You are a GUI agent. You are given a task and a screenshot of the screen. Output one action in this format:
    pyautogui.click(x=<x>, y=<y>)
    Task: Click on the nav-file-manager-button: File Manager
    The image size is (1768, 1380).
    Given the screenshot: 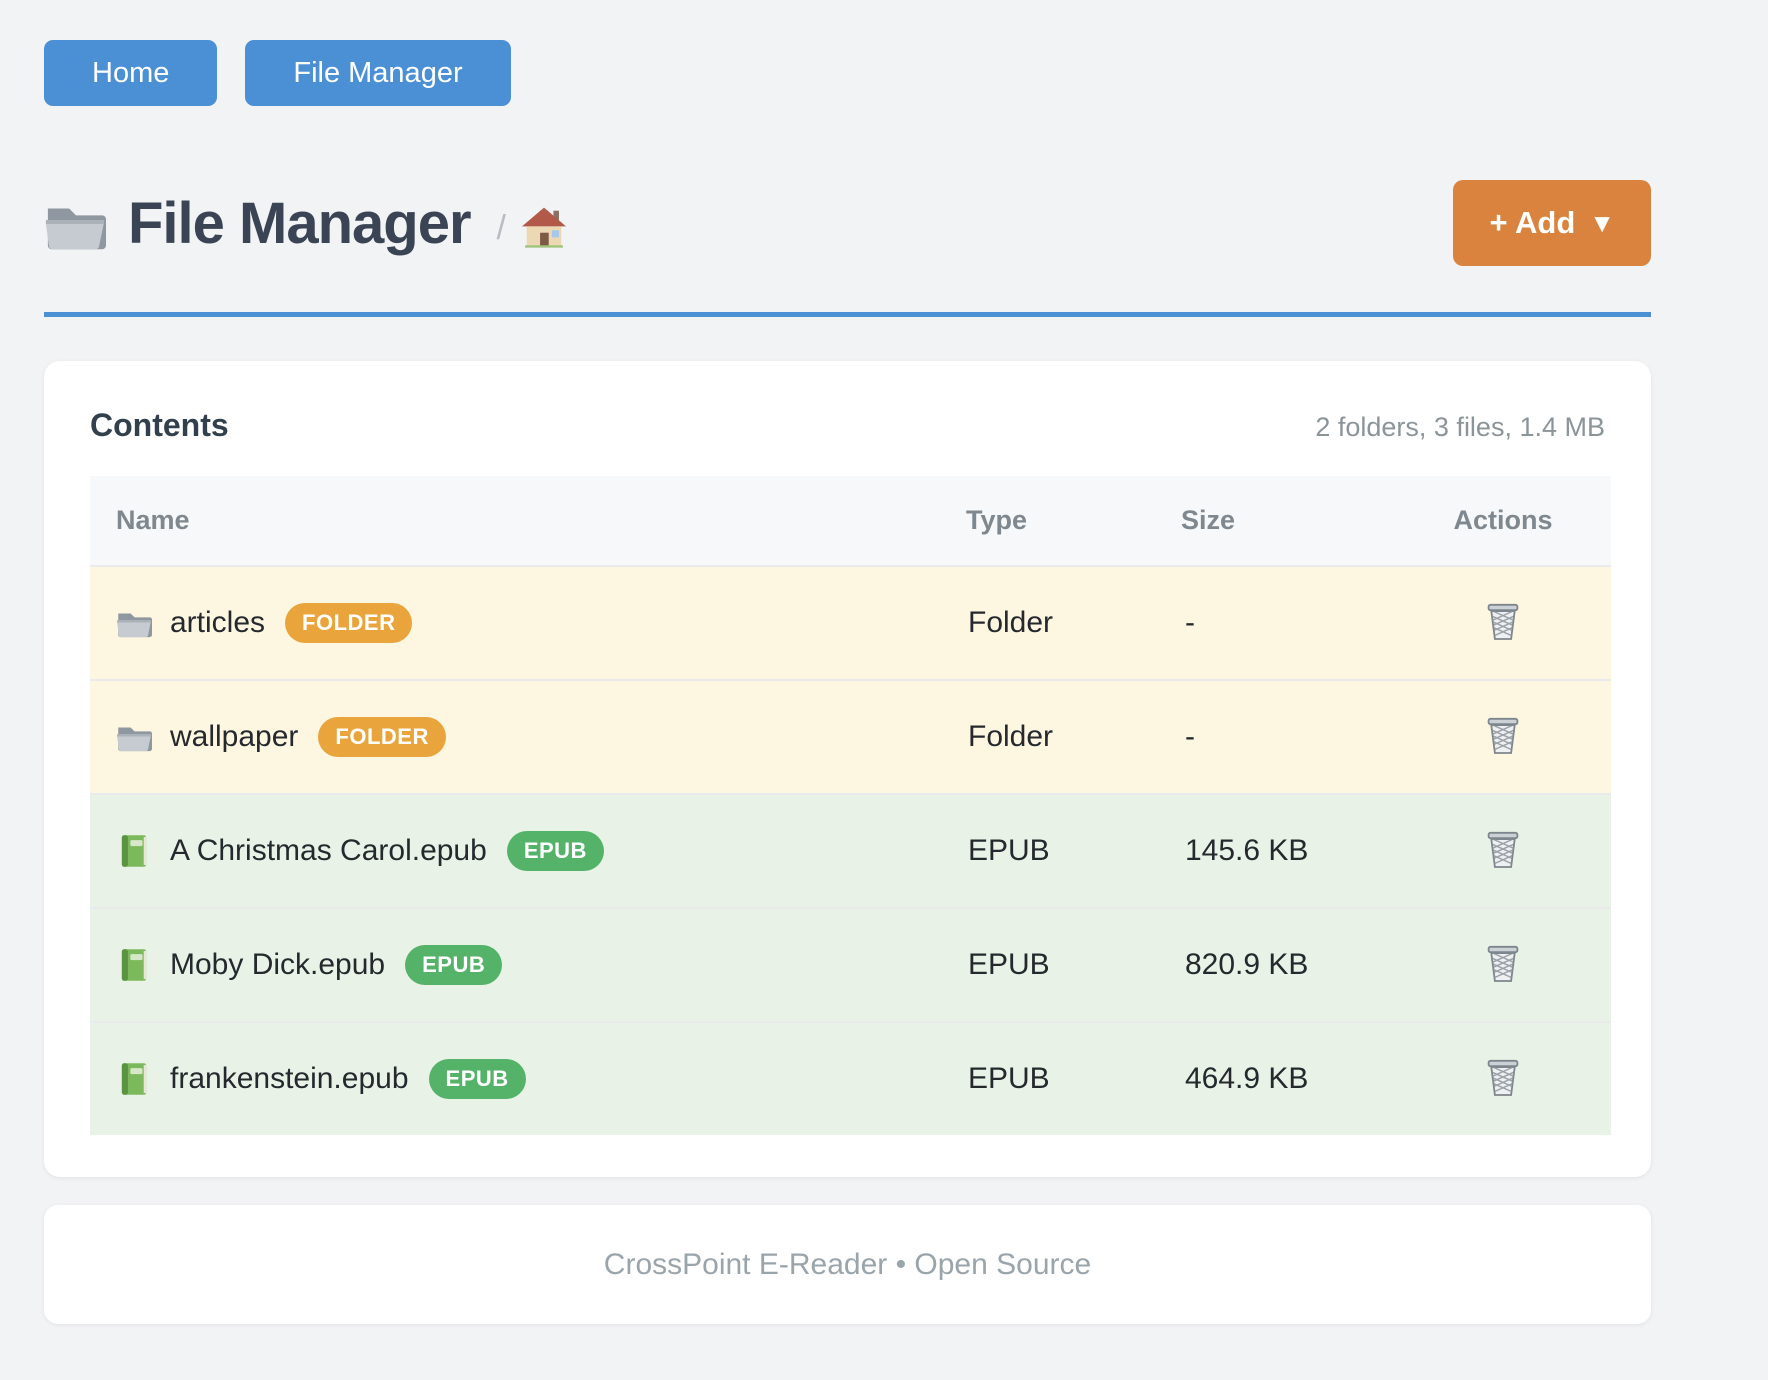 What is the action you would take?
    pyautogui.click(x=378, y=73)
    